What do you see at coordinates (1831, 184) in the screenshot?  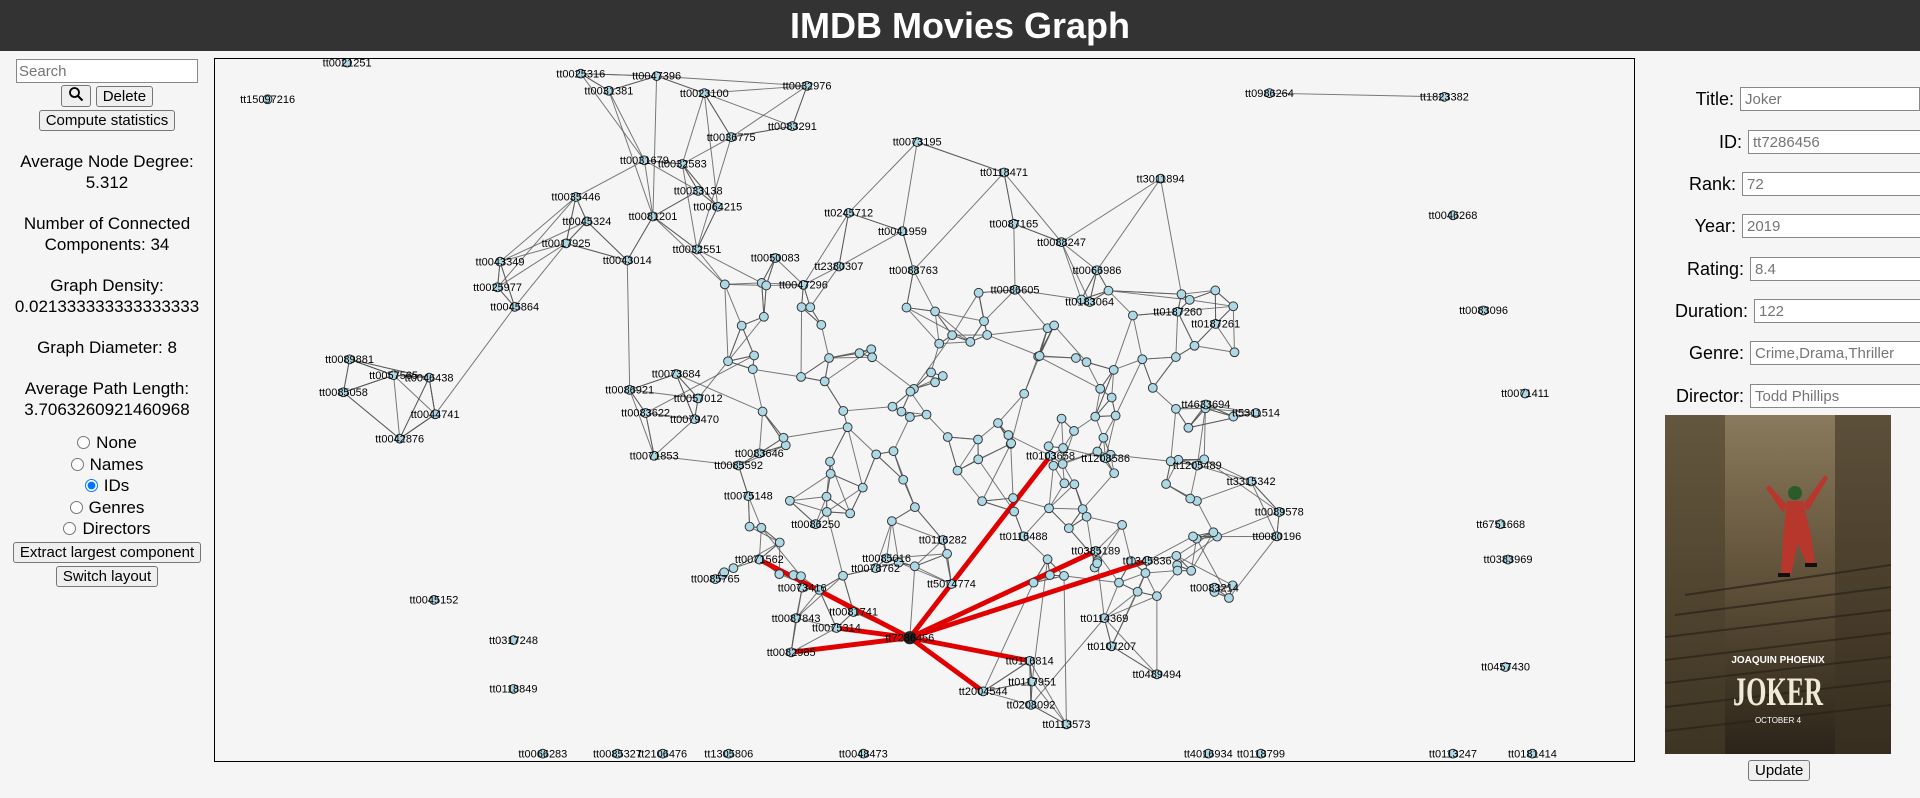 I see `detail-input: 72` at bounding box center [1831, 184].